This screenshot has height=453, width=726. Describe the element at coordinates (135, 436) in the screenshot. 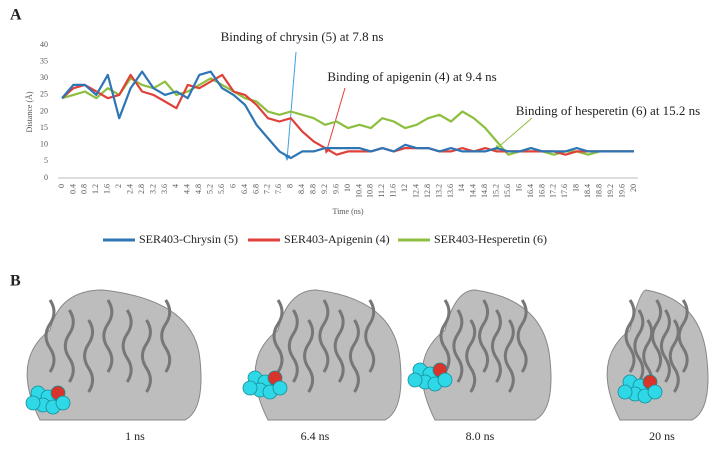

I see `caption: 1 ns` at that location.